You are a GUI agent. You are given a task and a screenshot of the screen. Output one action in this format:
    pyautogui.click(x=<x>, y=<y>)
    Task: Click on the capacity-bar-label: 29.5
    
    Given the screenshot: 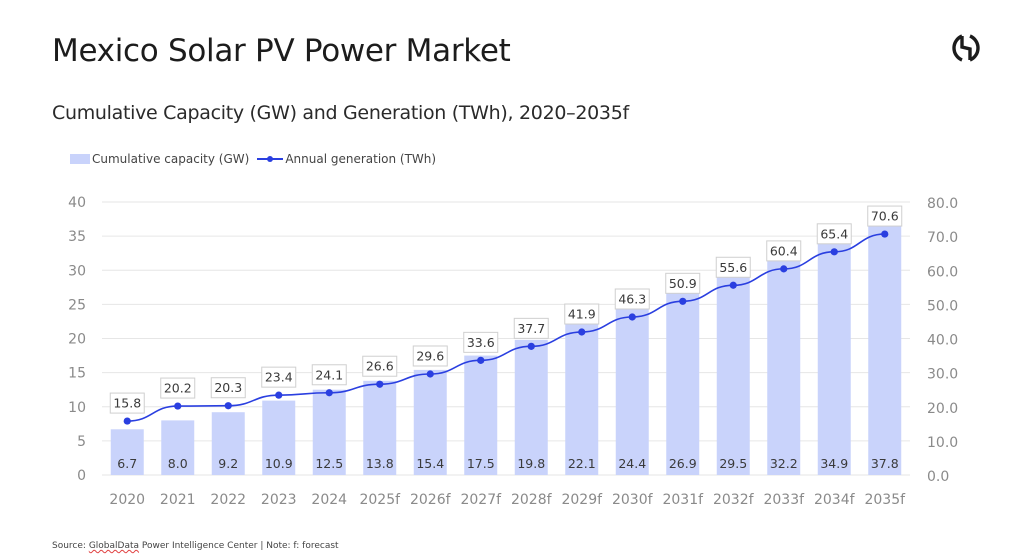 What is the action you would take?
    pyautogui.click(x=733, y=463)
    